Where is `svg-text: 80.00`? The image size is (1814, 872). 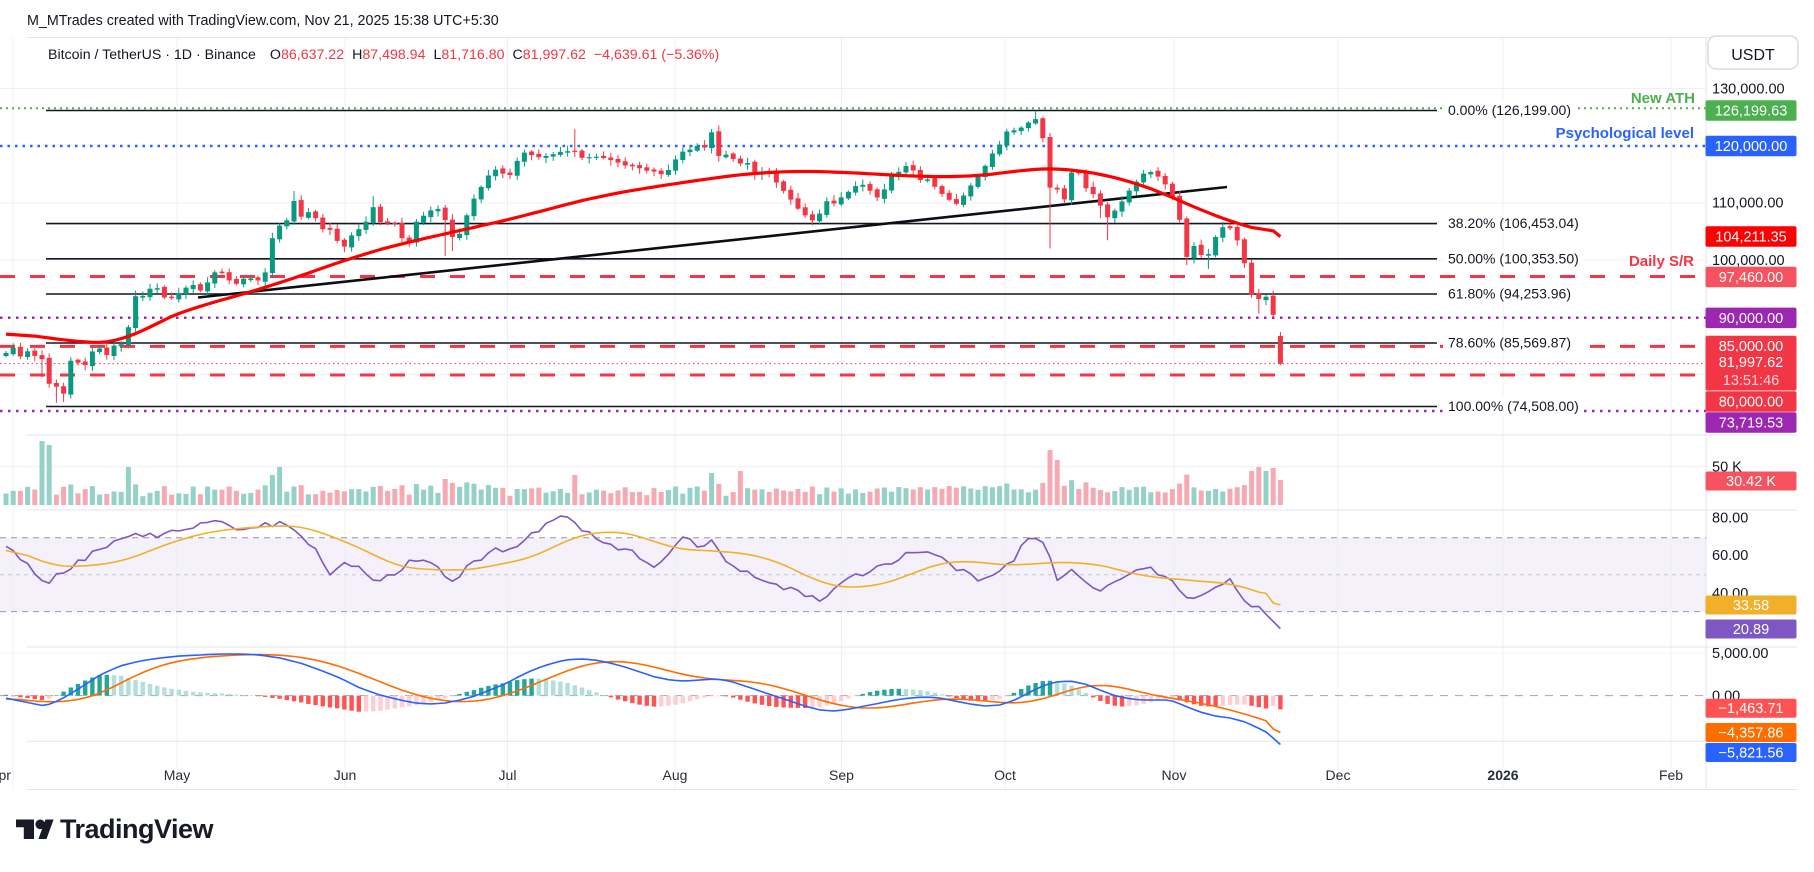
svg-text: 80.00 is located at coordinates (1730, 519).